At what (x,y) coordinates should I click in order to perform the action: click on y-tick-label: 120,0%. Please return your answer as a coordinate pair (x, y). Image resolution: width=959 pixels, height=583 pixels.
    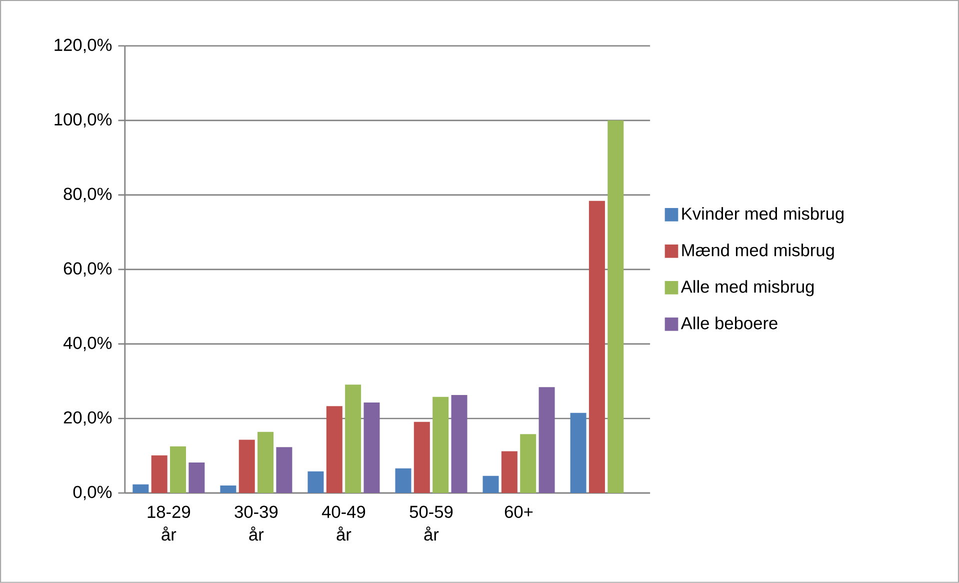
    Looking at the image, I should click on (83, 46).